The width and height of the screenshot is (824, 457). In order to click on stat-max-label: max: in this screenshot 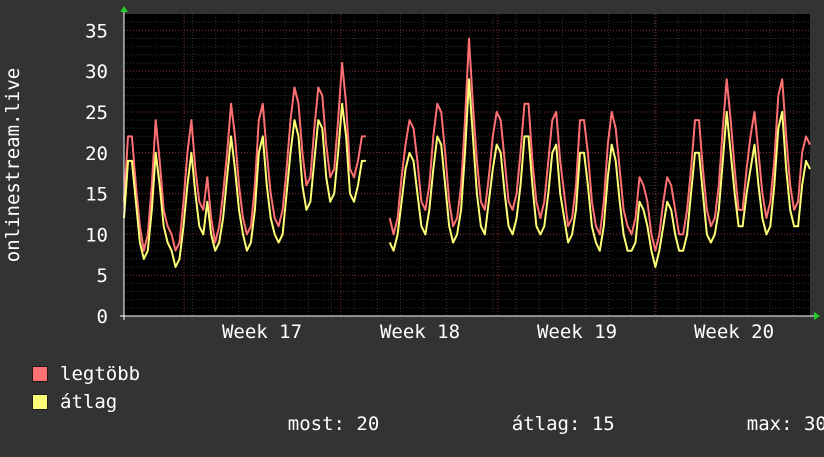, I will do `click(769, 424)`.